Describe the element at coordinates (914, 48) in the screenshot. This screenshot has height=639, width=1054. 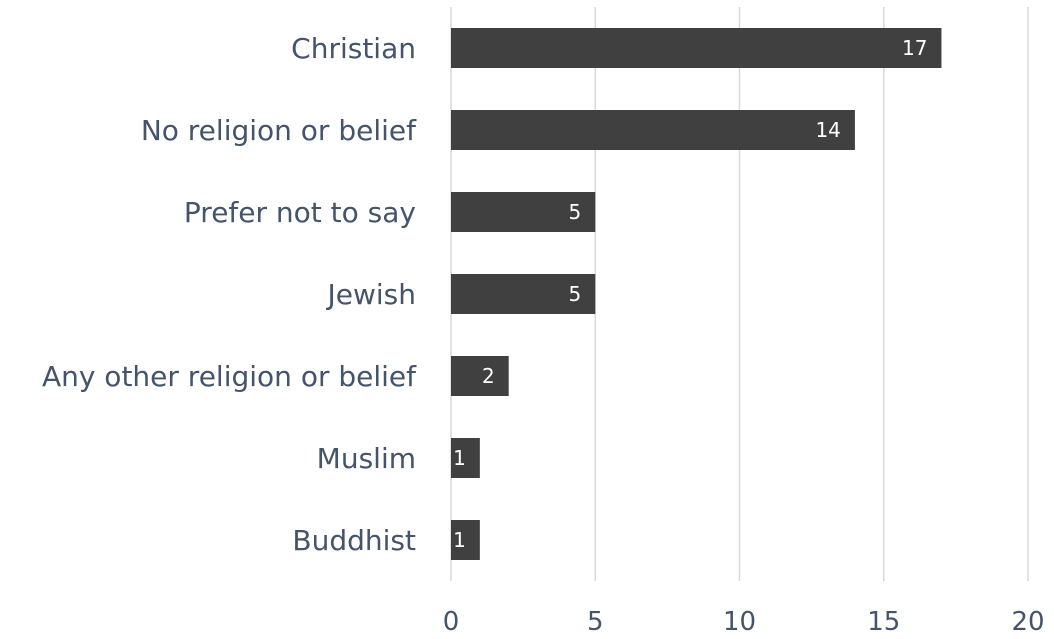
I see `data-label: 17` at that location.